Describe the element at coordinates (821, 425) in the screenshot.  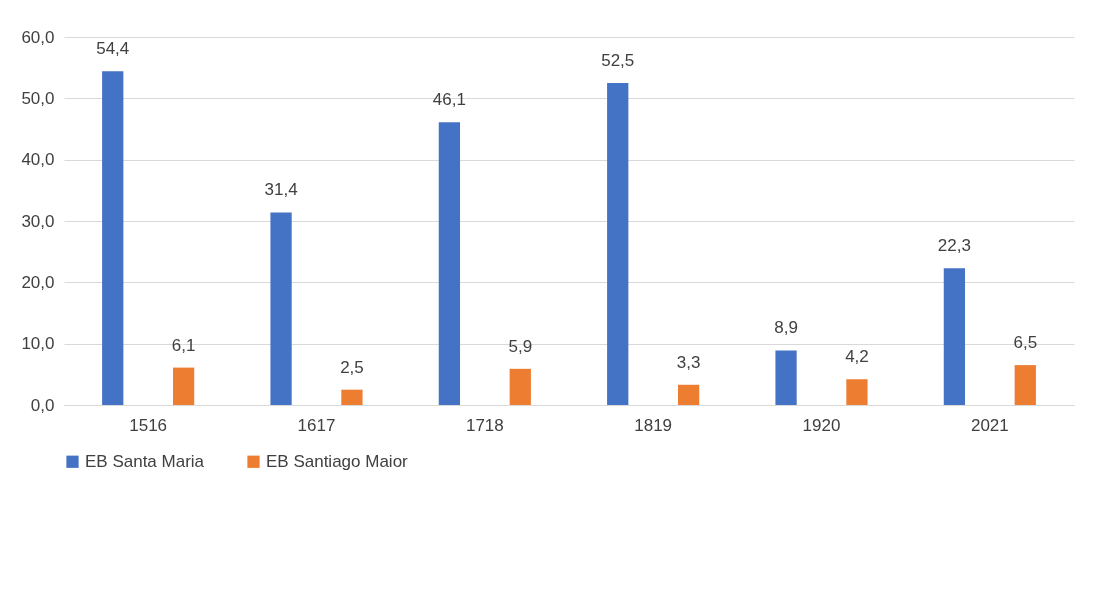
I see `x-tick-label: 1920` at that location.